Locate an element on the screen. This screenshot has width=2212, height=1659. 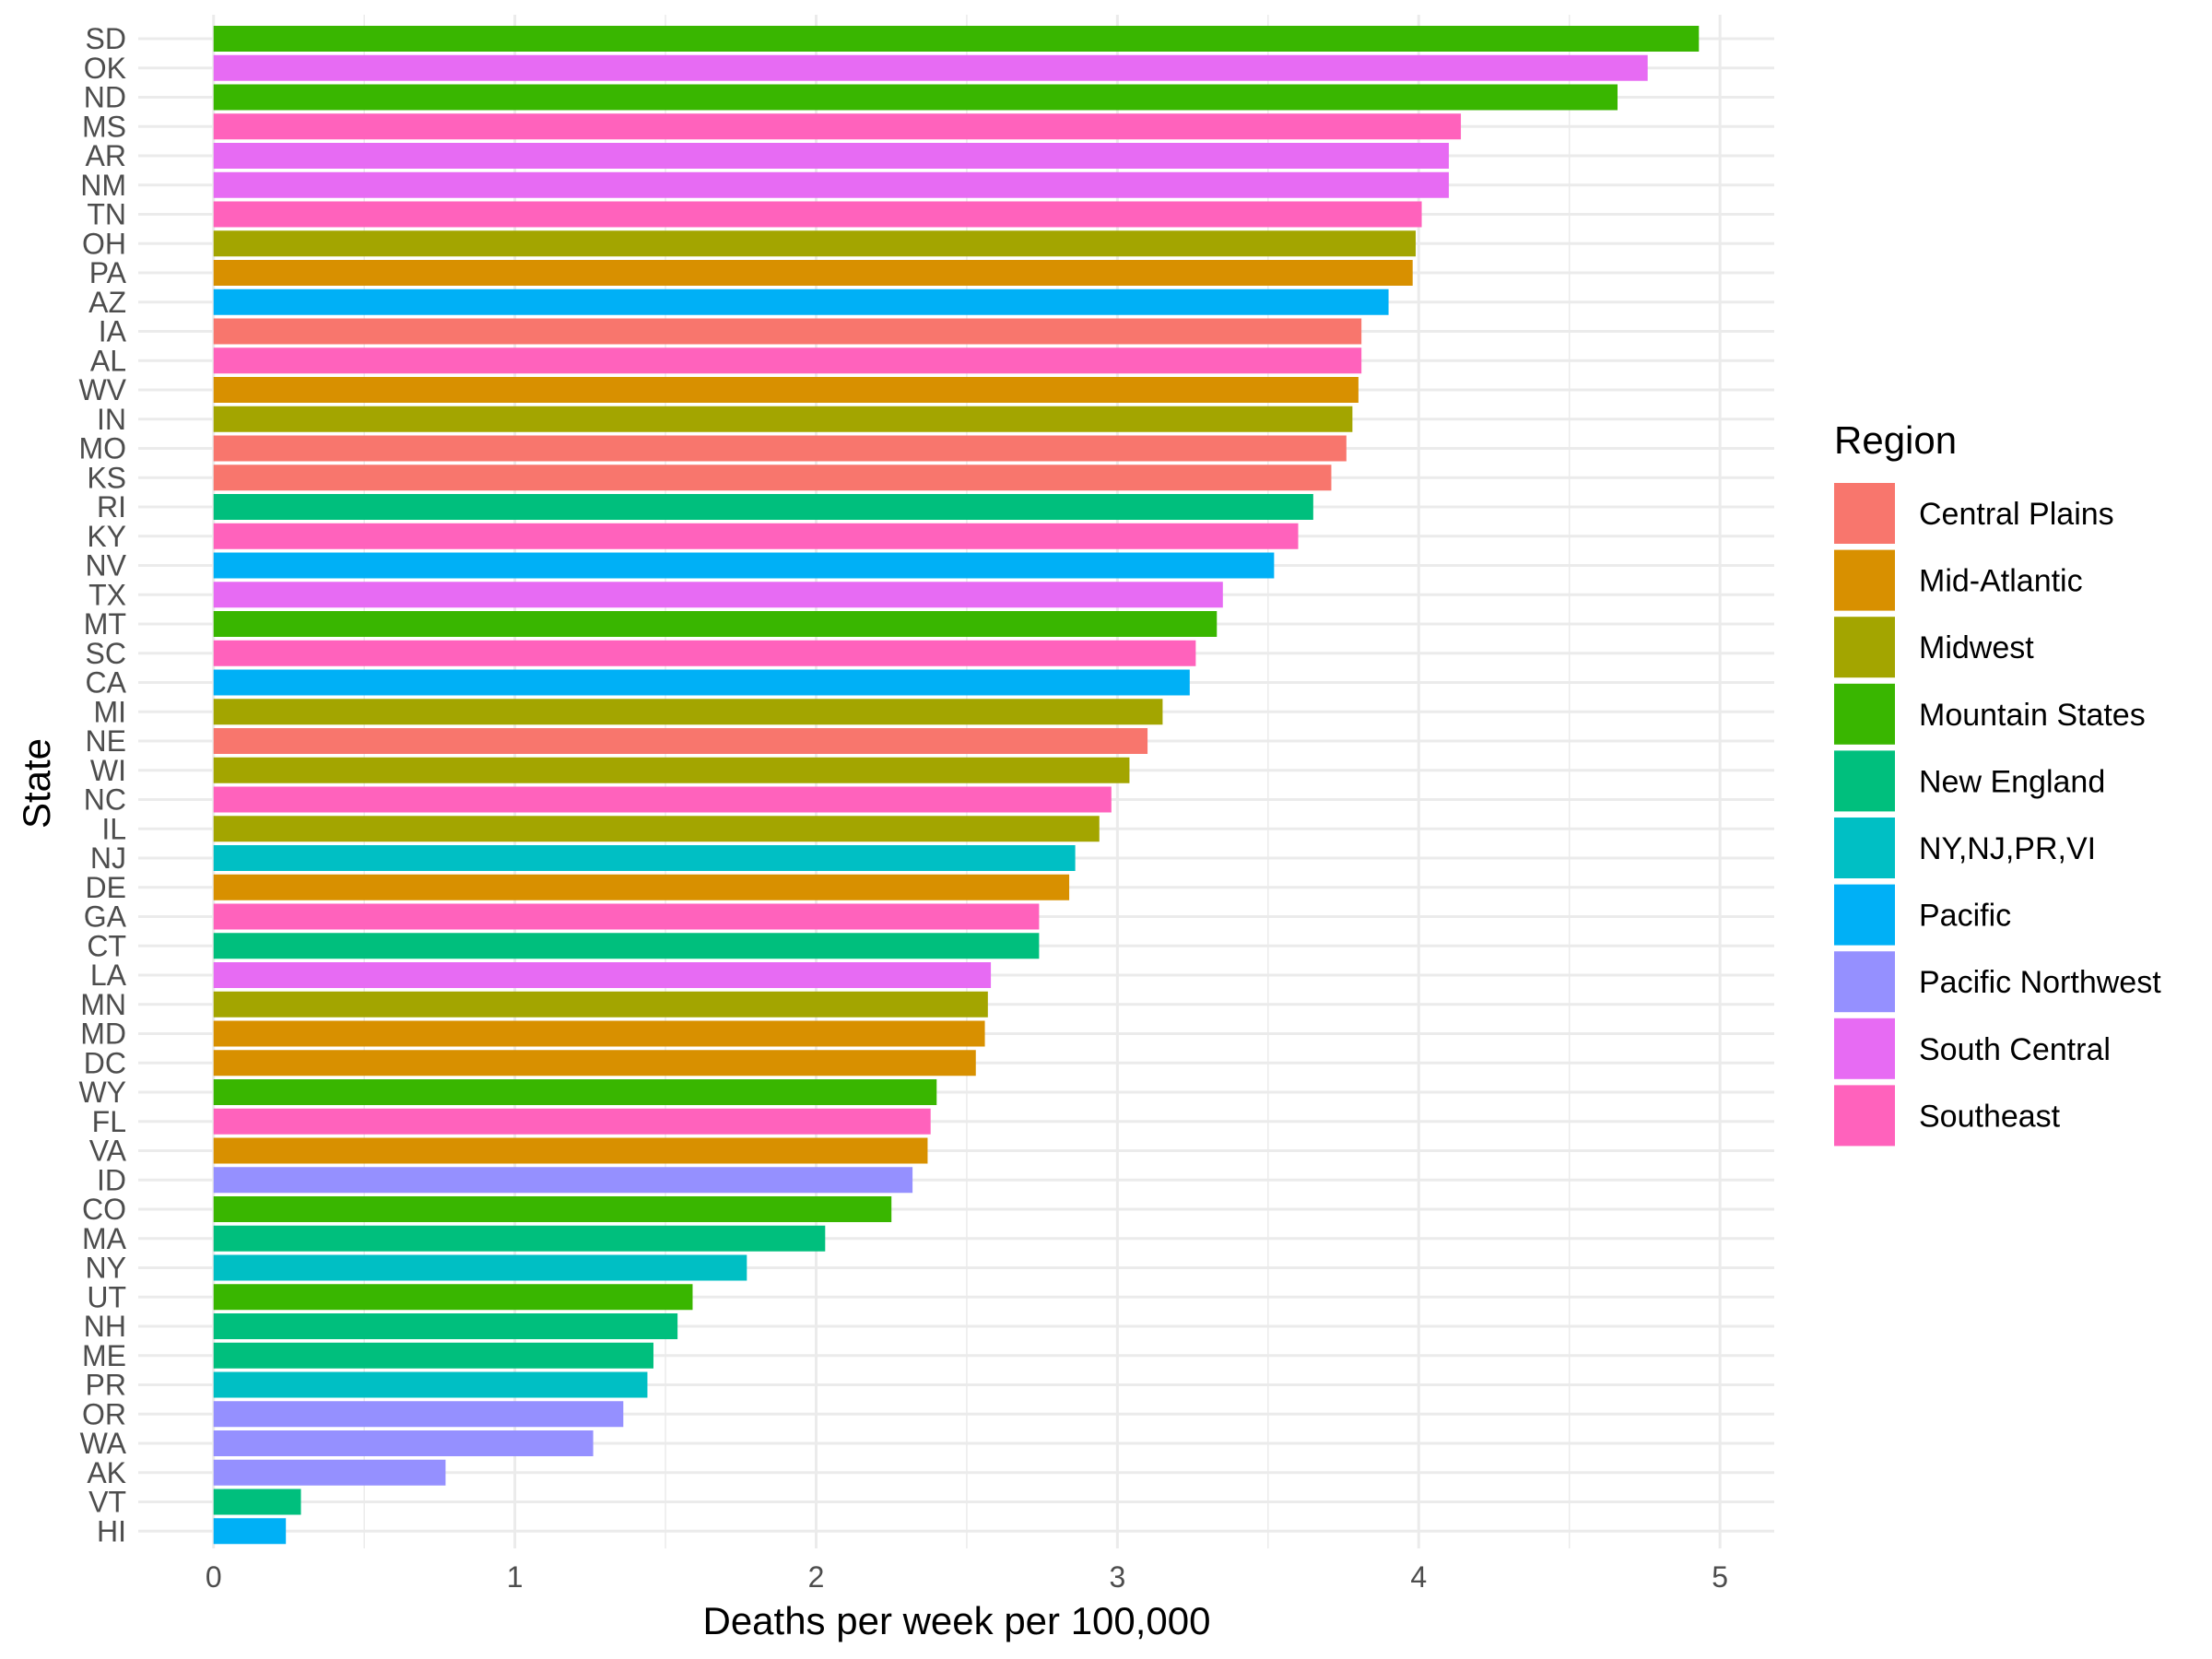
y-tick-label: NH is located at coordinates (105, 1326).